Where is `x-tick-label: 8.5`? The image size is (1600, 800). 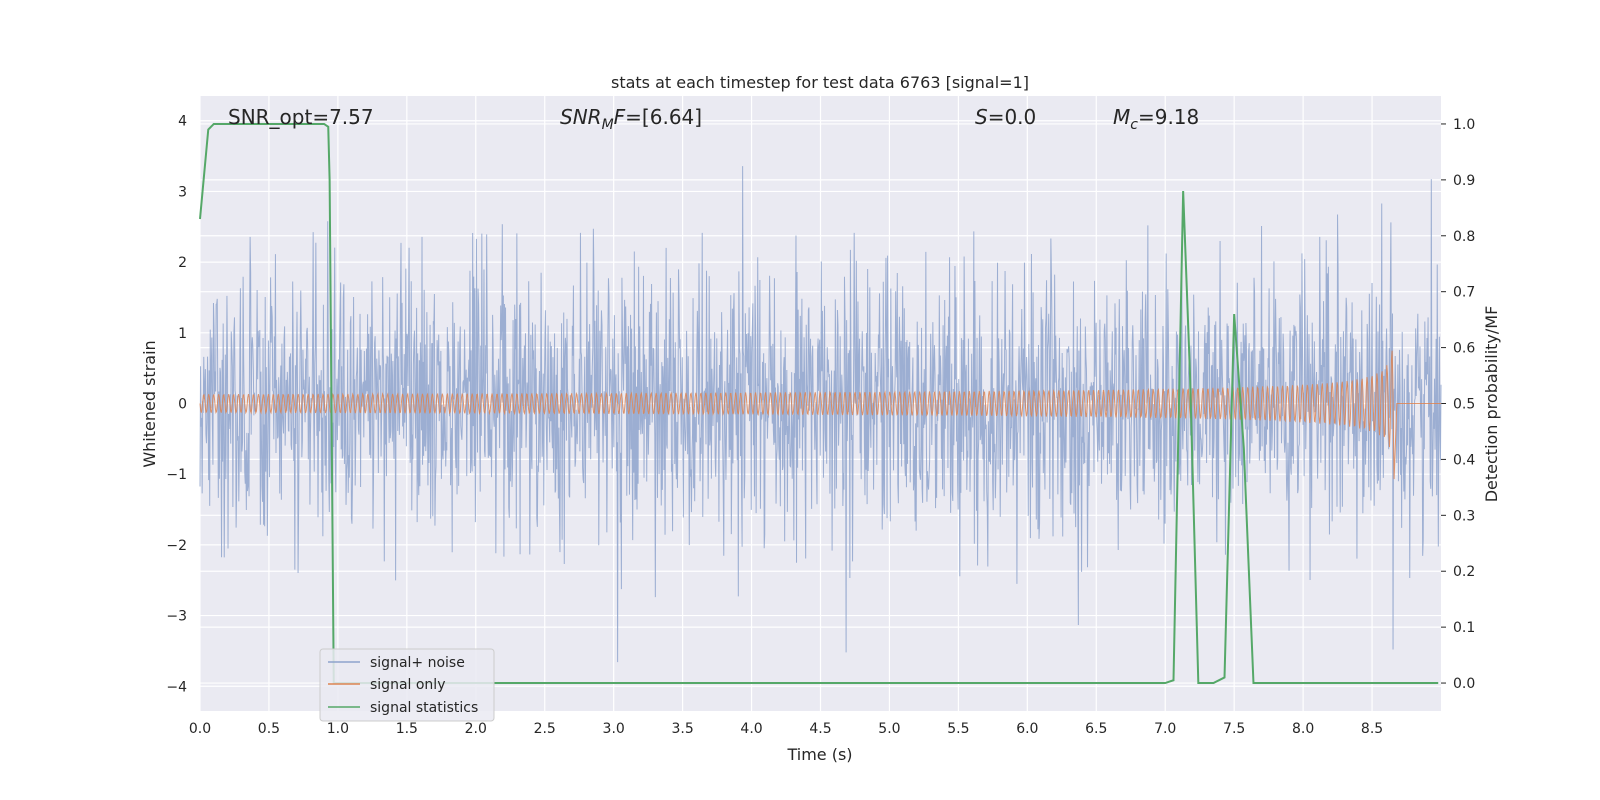 x-tick-label: 8.5 is located at coordinates (1372, 729).